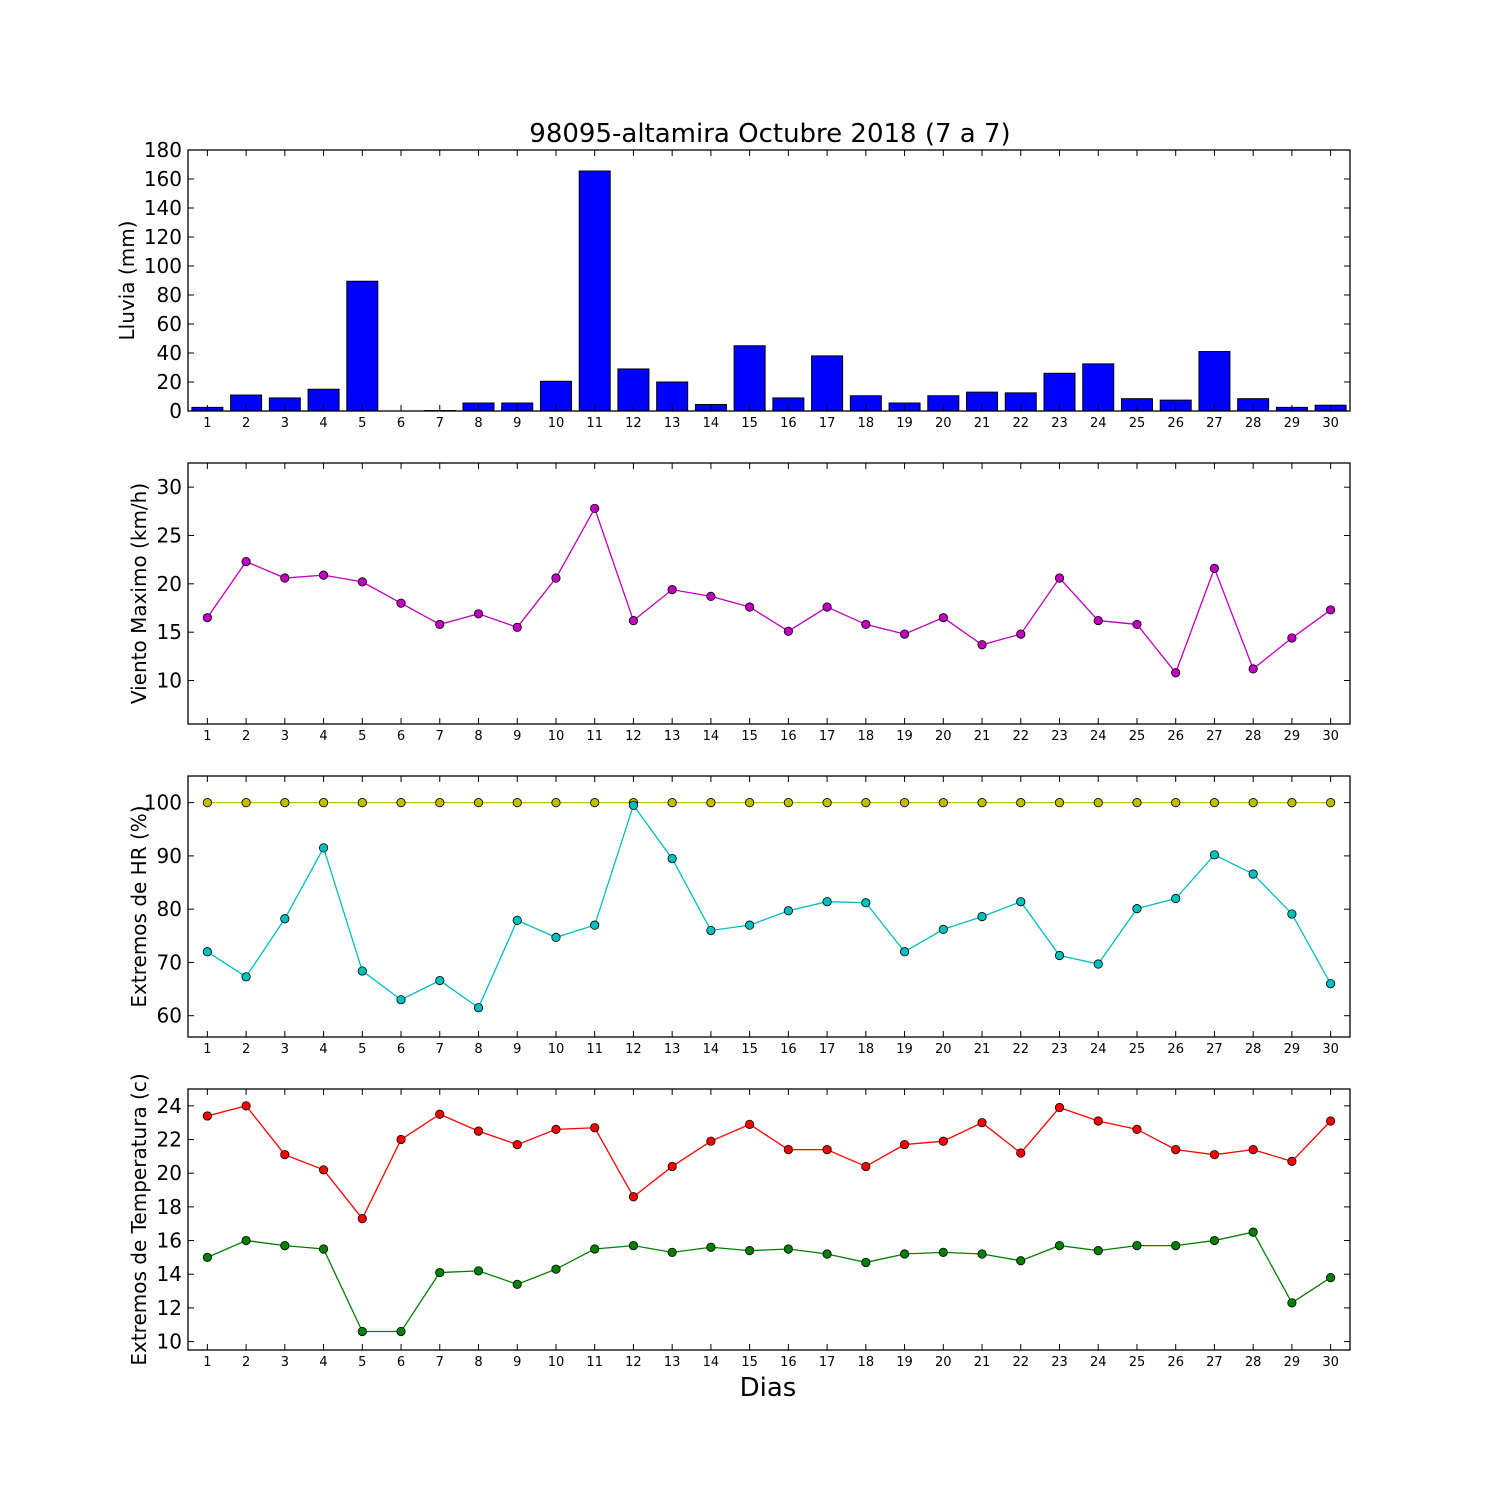  Describe the element at coordinates (139, 906) in the screenshot. I see `y-axis-label-hr: Extremos de HR (%)` at that location.